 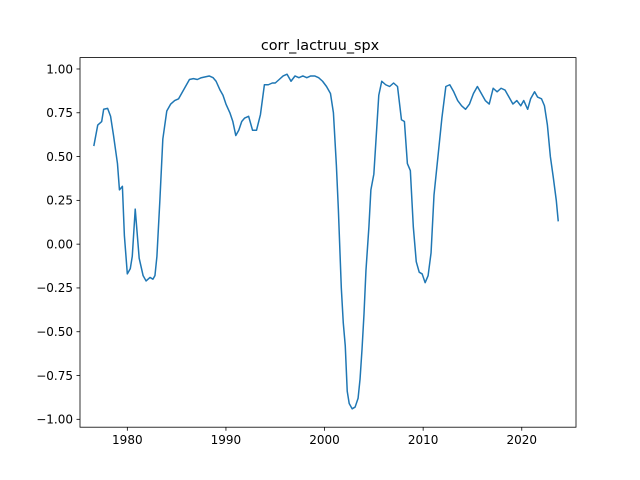 What do you see at coordinates (59, 157) in the screenshot?
I see `y-tick-label: 0.50` at bounding box center [59, 157].